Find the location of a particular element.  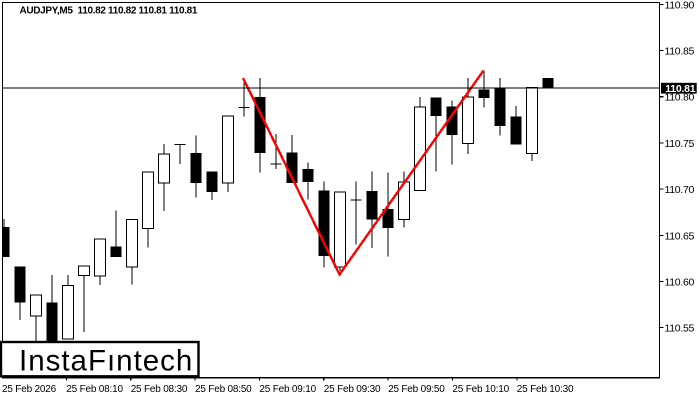

svg-text: 110.60 is located at coordinates (680, 282).